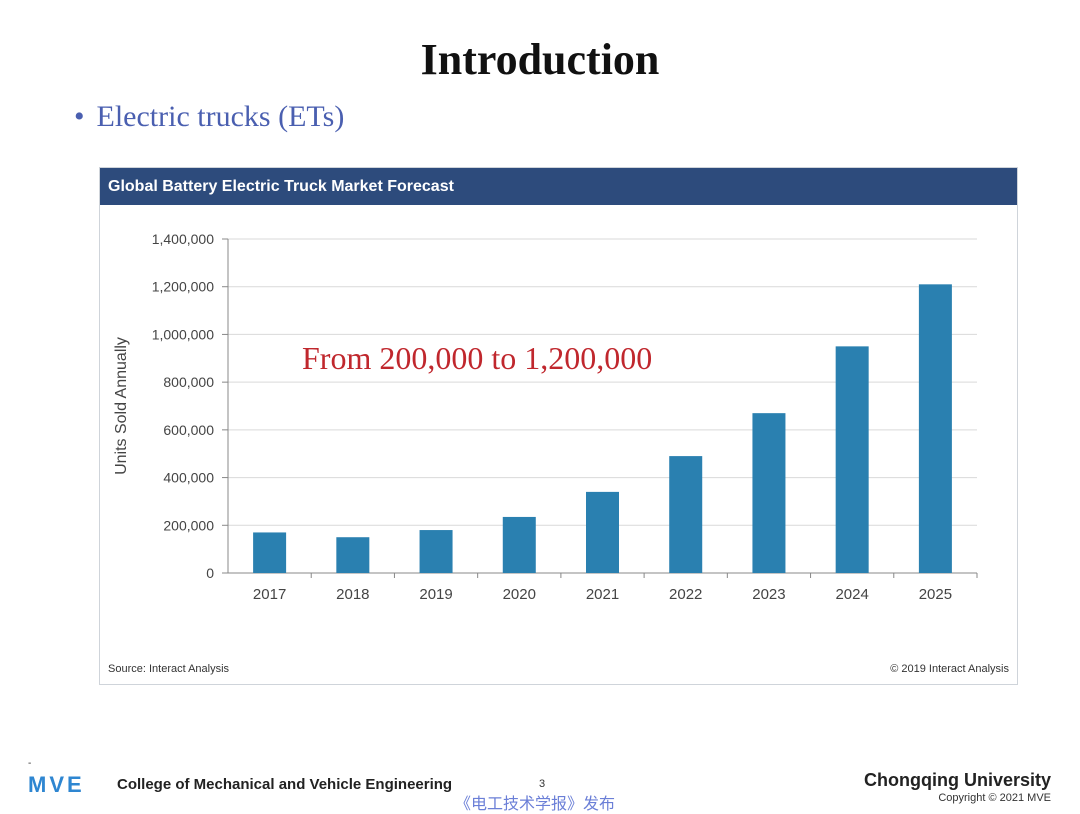 This screenshot has height=814, width=1080. Describe the element at coordinates (519, 594) in the screenshot. I see `x-tick-label: 2020` at that location.